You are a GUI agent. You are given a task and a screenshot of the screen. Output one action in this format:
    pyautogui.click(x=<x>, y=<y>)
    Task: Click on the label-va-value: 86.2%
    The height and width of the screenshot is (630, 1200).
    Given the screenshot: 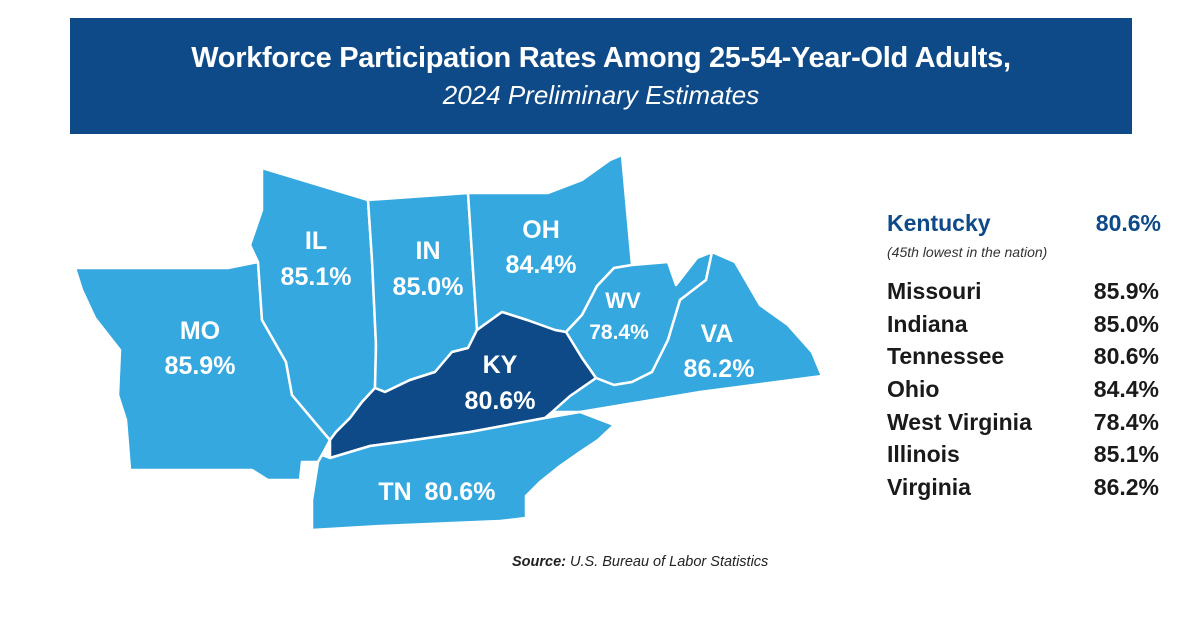 What is the action you would take?
    pyautogui.click(x=719, y=369)
    